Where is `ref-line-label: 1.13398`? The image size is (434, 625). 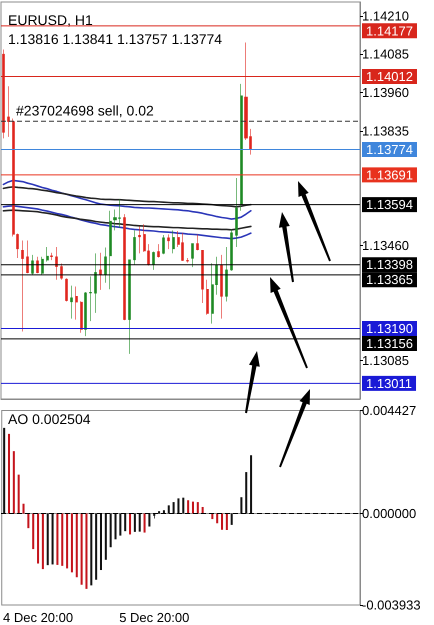 ref-line-label: 1.13398 is located at coordinates (389, 264).